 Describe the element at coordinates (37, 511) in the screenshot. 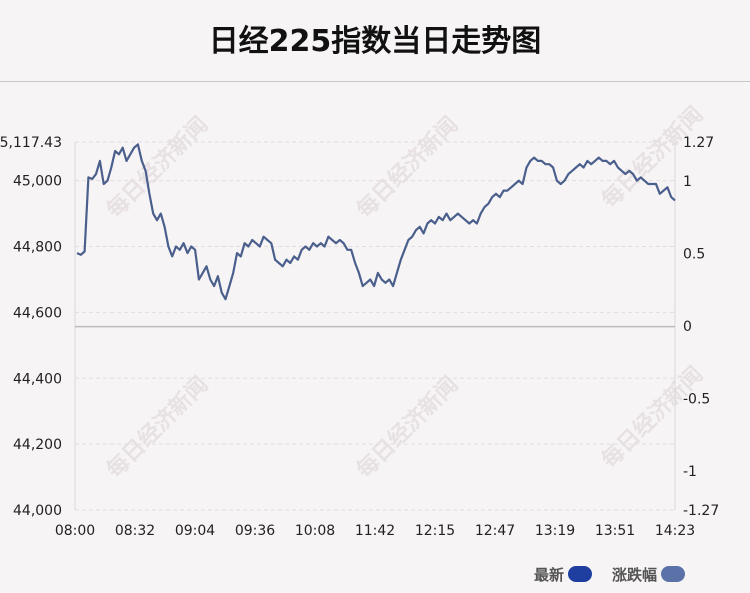

I see `y-left-tick-label: 44,000` at that location.